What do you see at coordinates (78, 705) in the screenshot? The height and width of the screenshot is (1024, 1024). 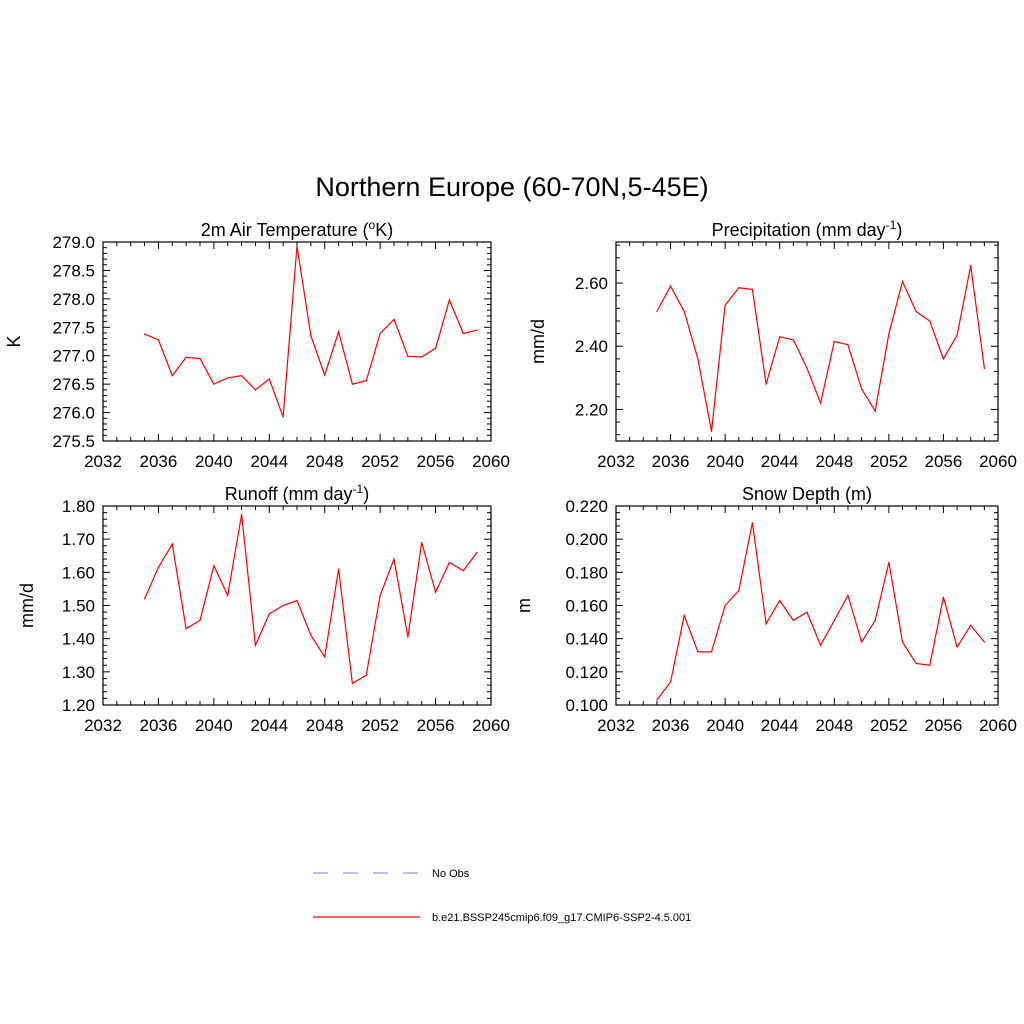 I see `y-tick-label: 1.20` at bounding box center [78, 705].